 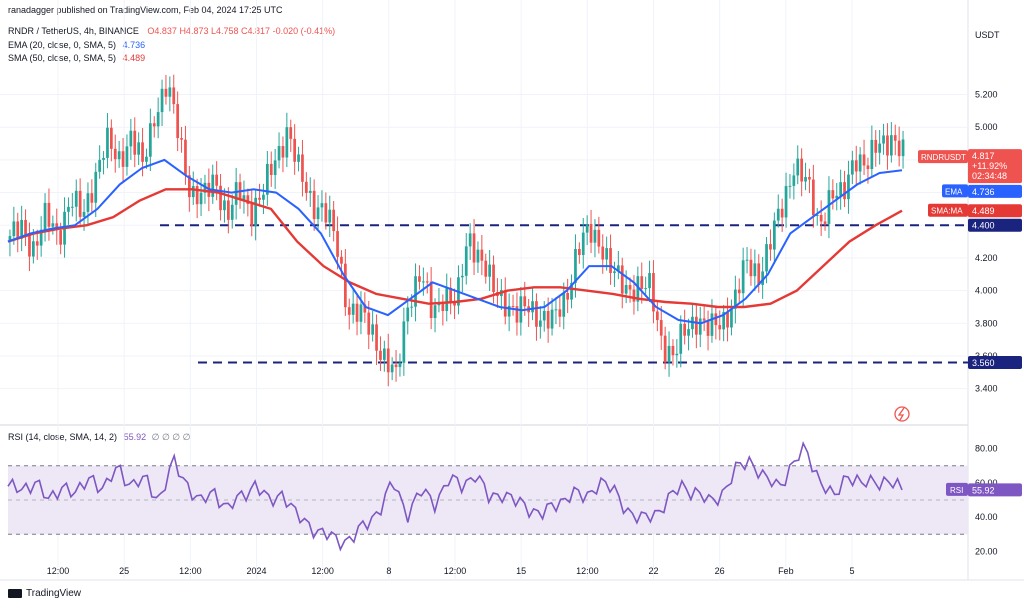 I want to click on time-tick-label: 15, so click(x=521, y=571).